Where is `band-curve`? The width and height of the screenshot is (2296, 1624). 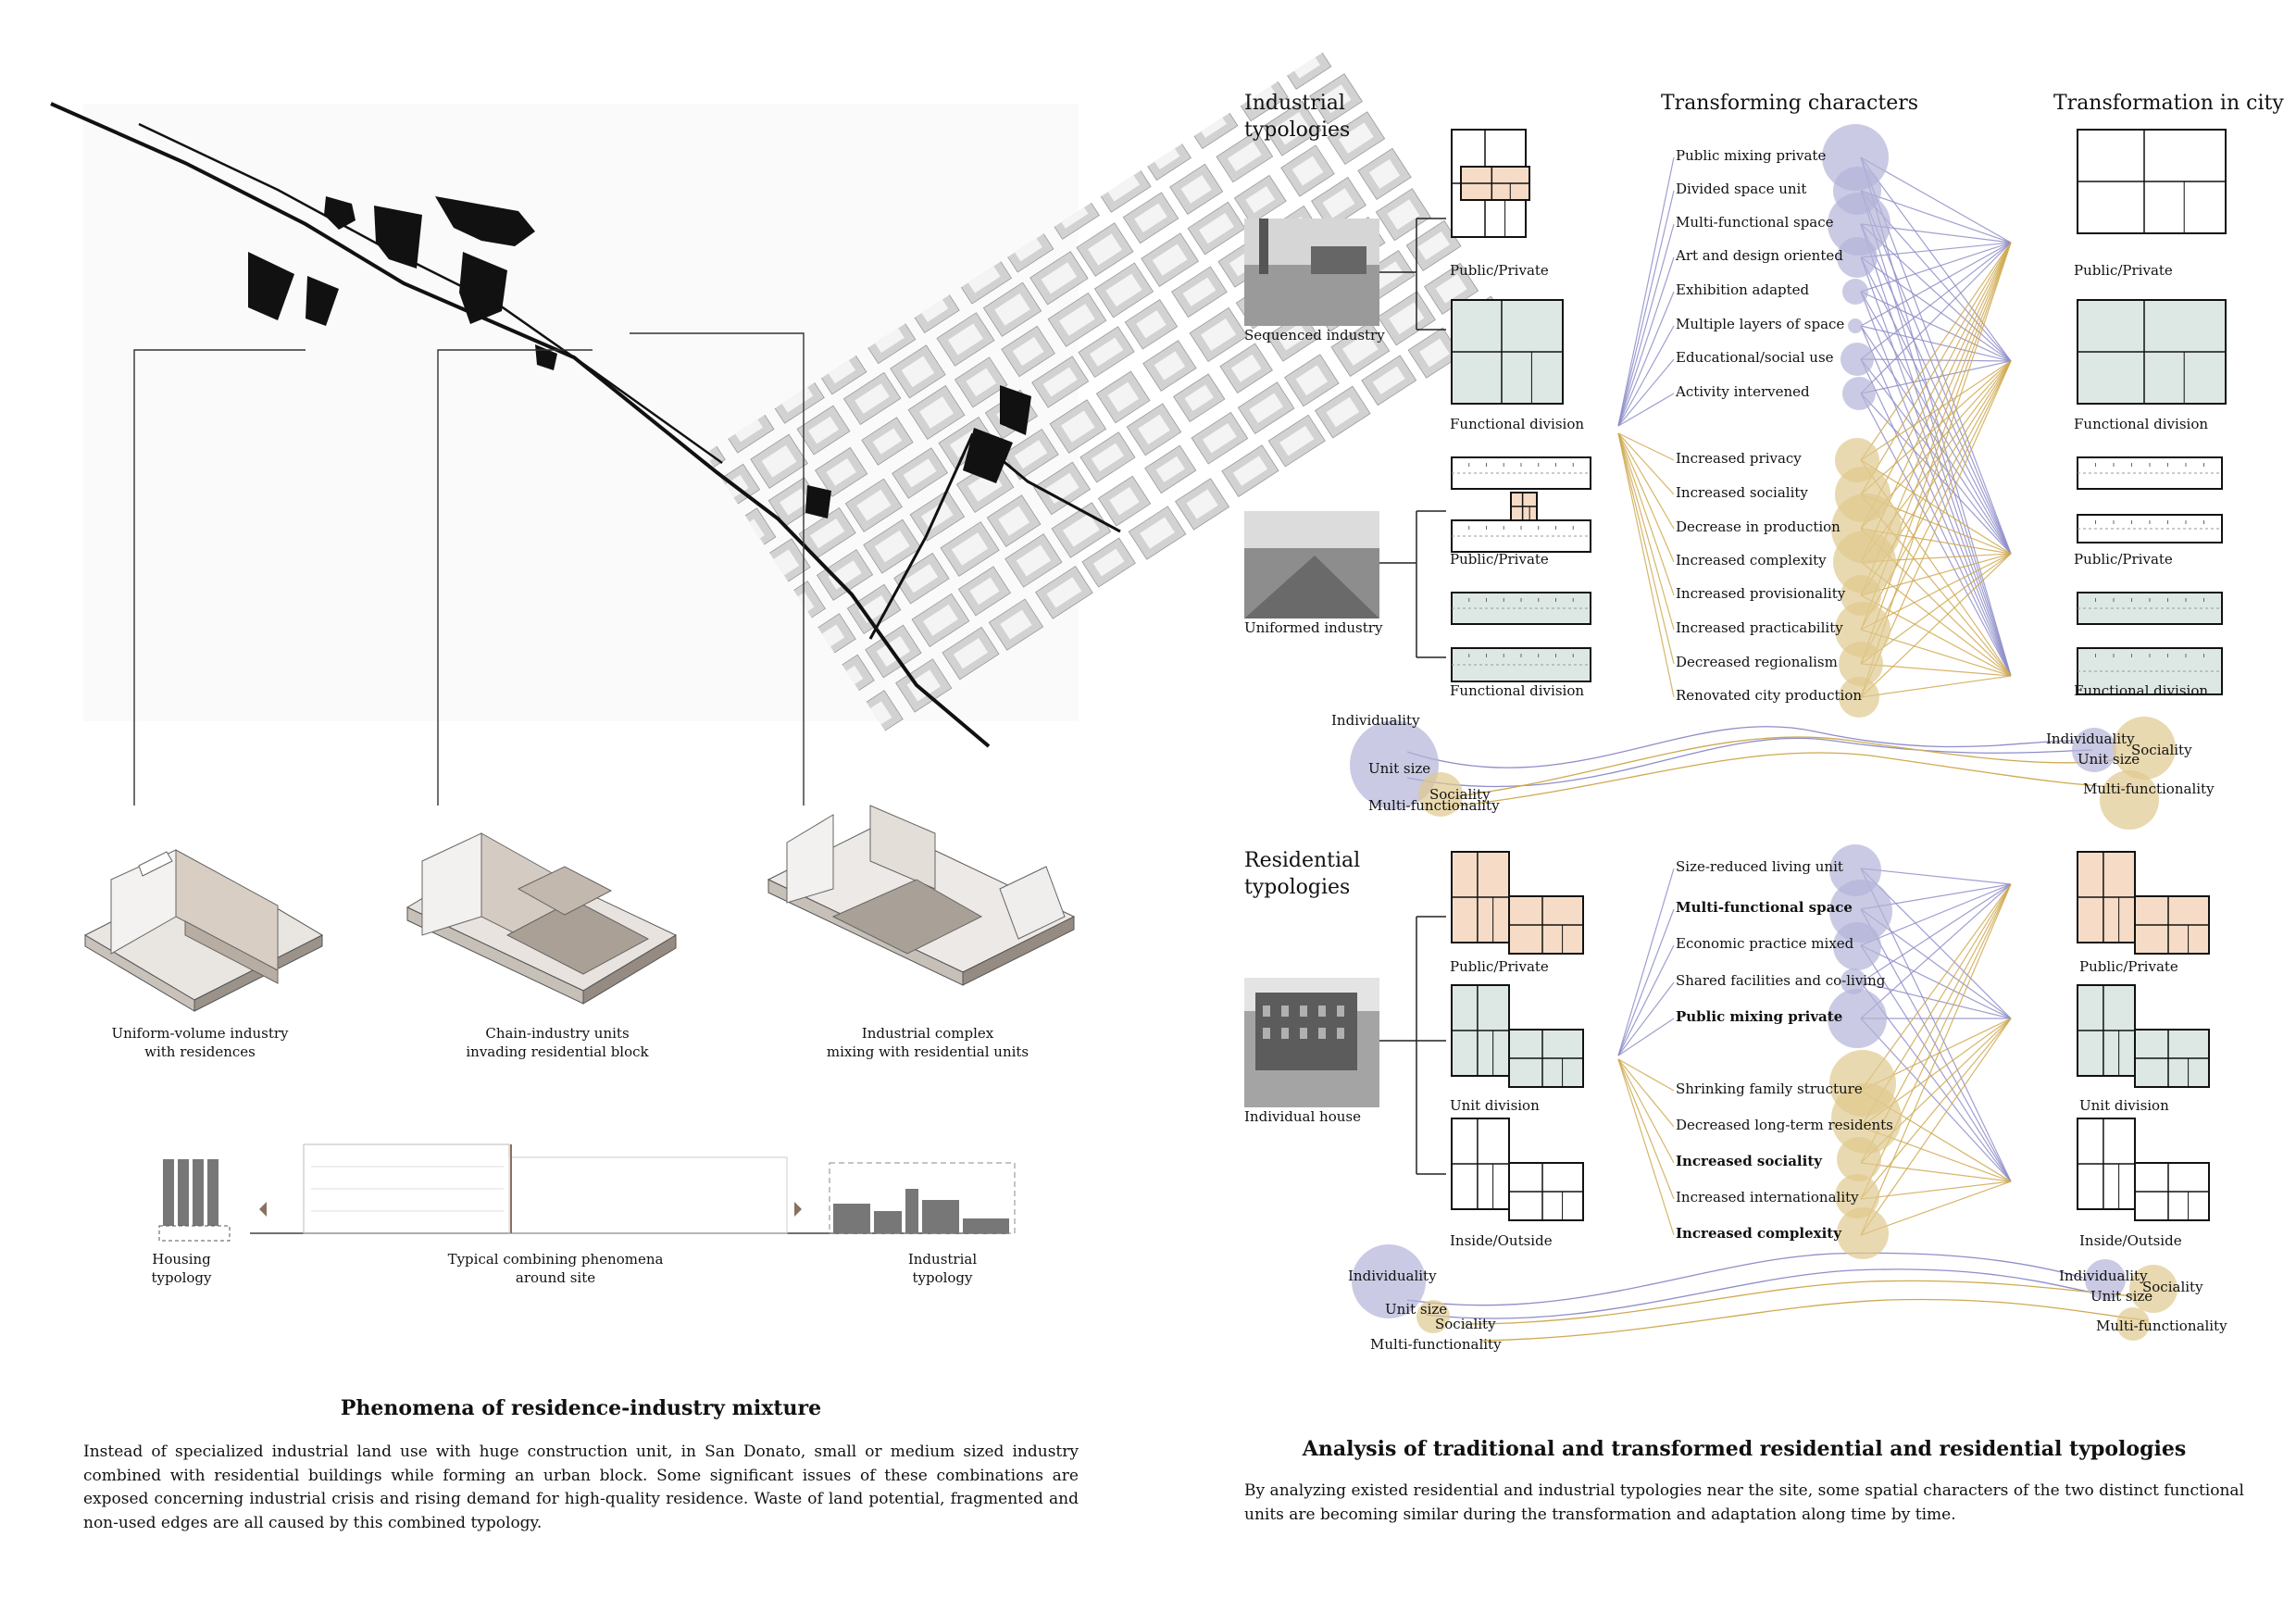 band-curve is located at coordinates (1801, 1302).